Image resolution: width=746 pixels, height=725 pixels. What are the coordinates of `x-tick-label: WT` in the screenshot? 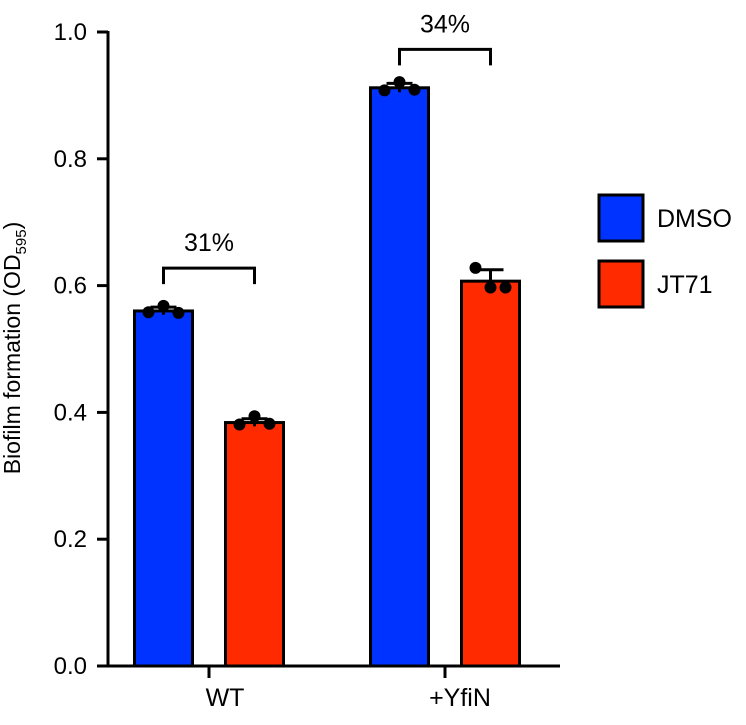 It's located at (225, 698).